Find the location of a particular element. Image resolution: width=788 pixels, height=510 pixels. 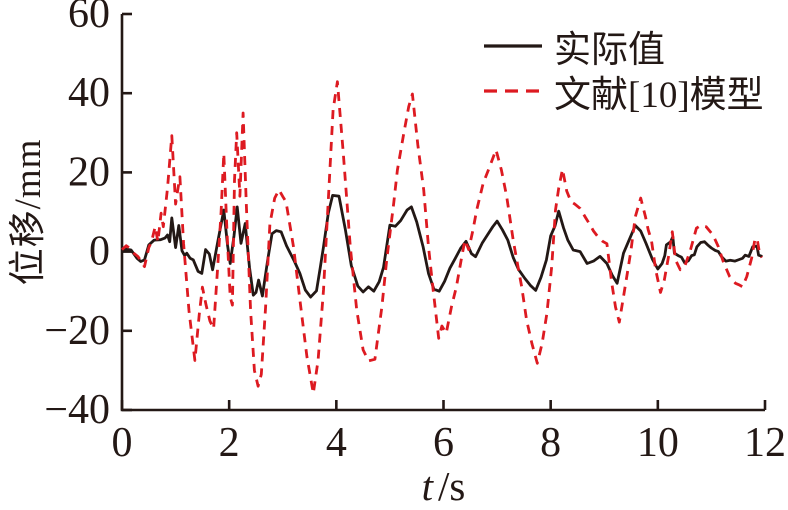

legend-item-1: 文献[10]模型 is located at coordinates (624, 92).